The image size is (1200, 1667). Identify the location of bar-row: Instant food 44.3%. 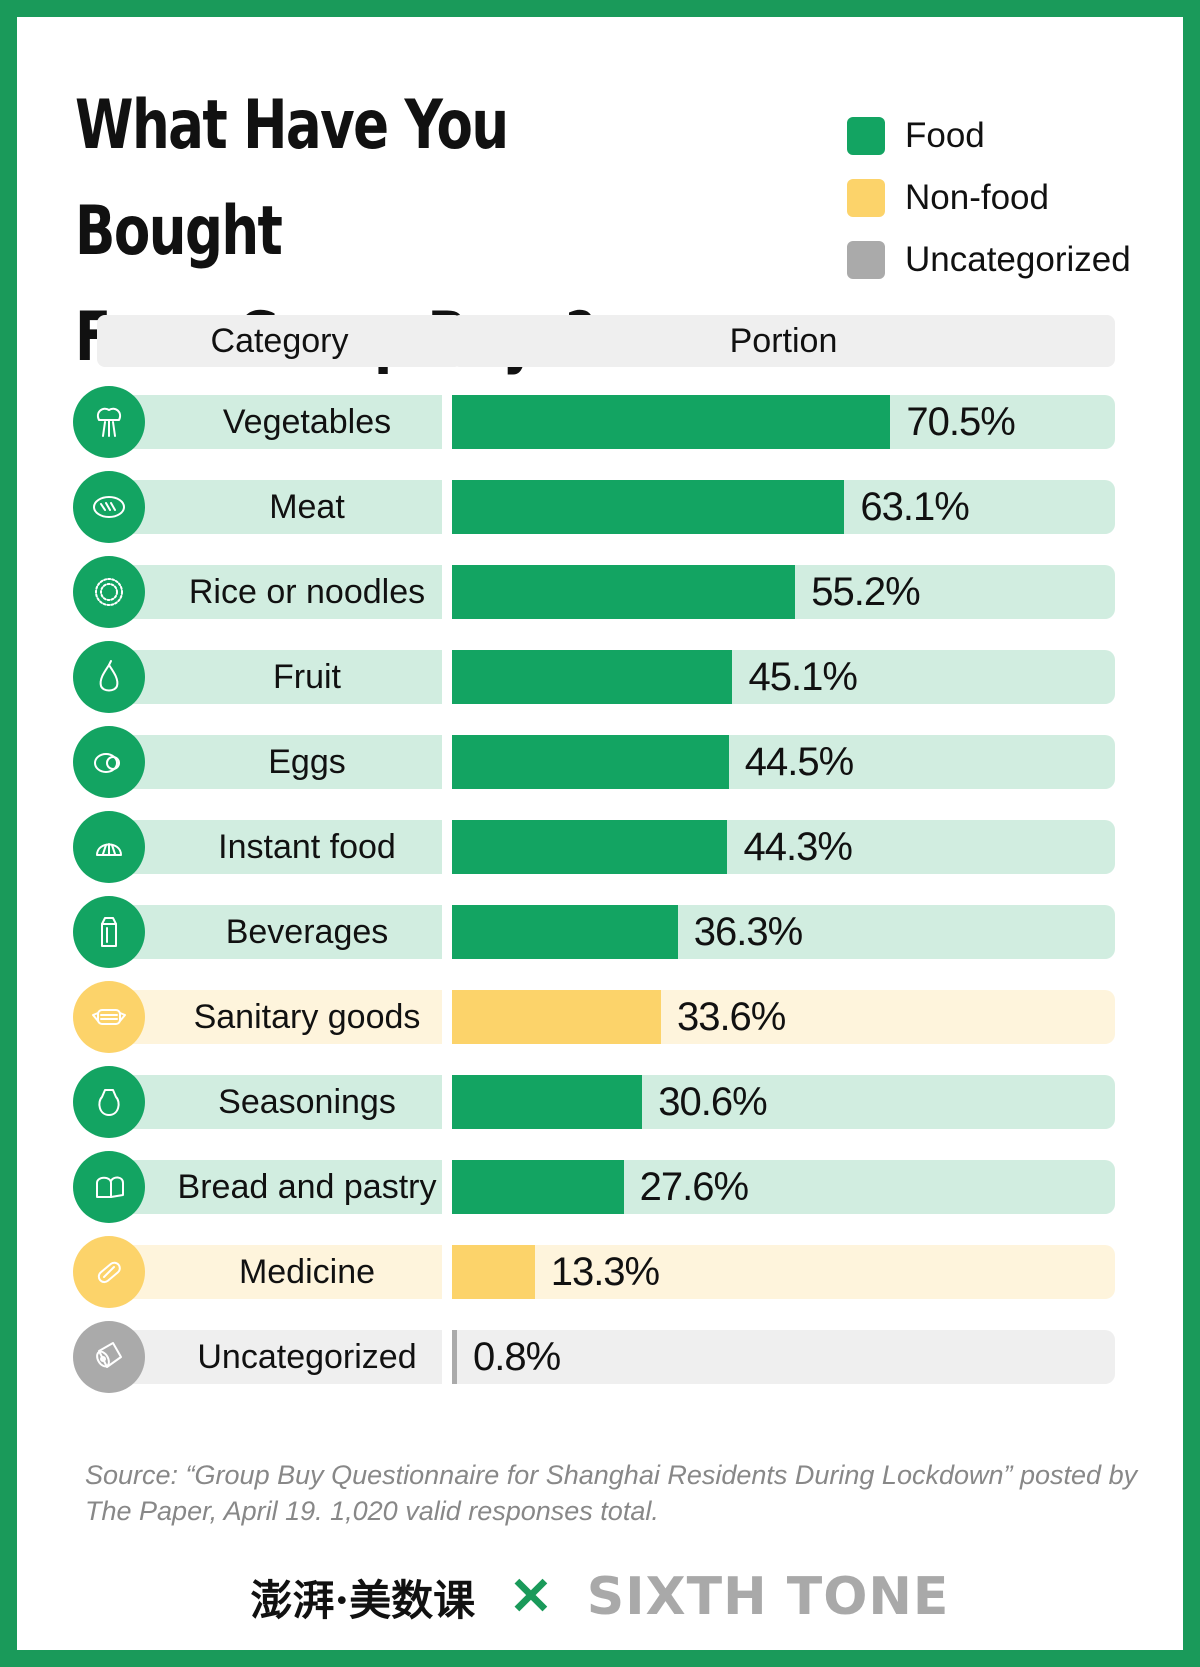
(600, 847).